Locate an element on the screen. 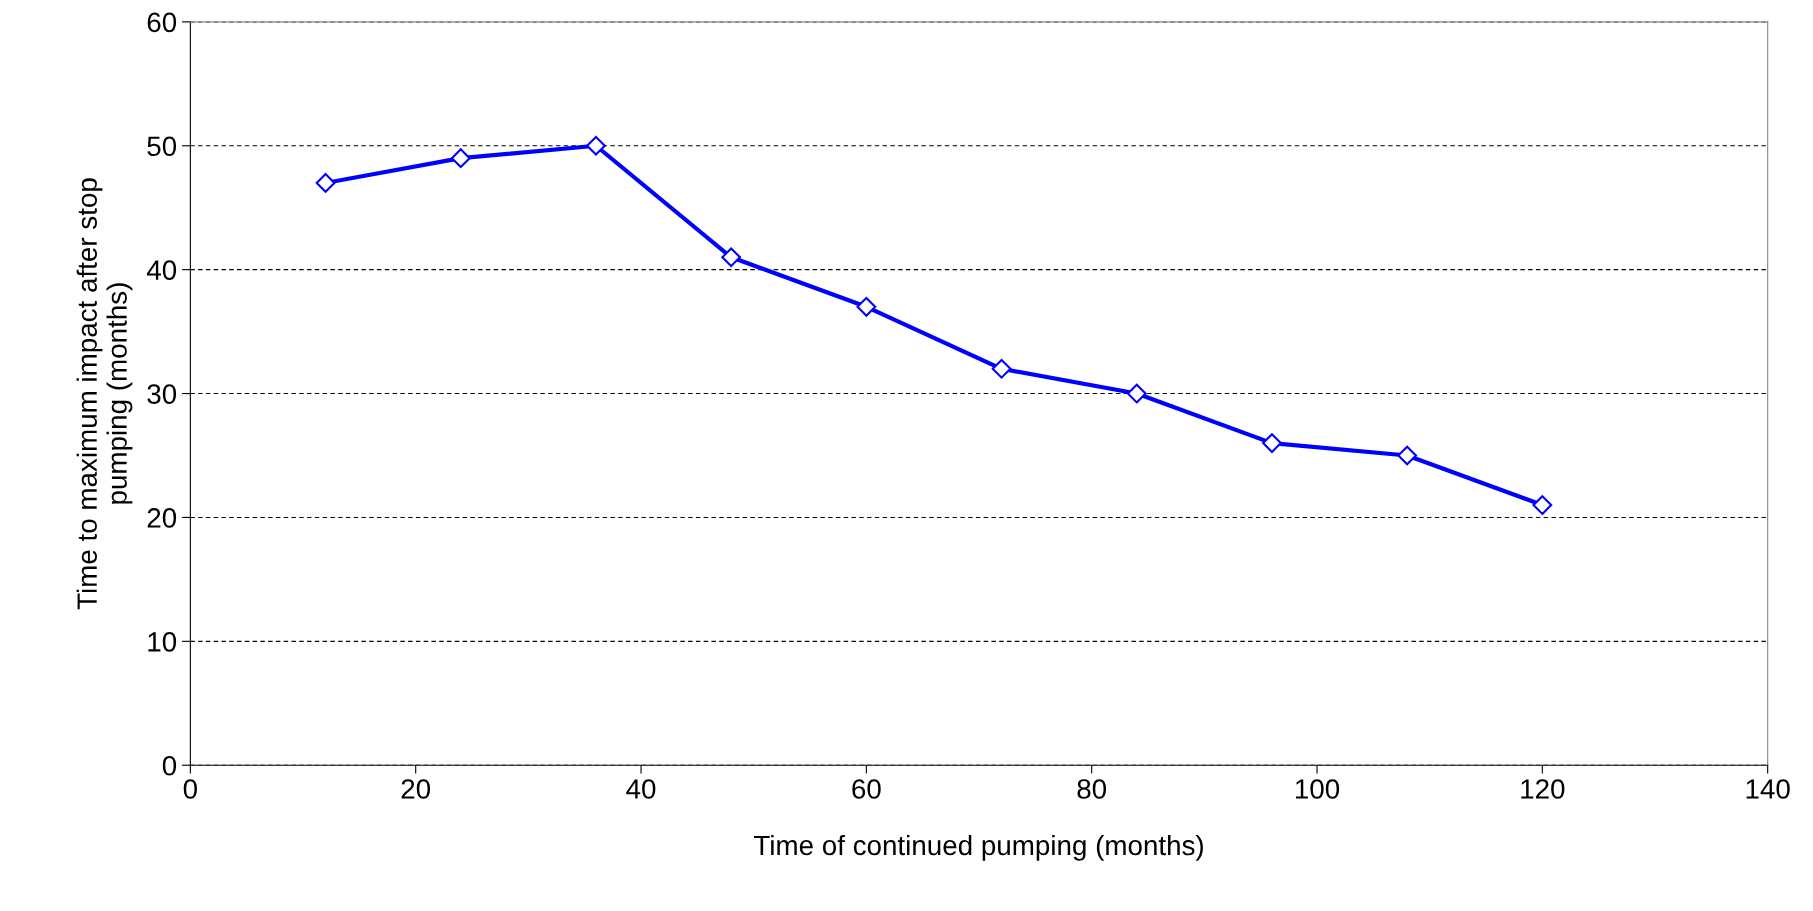 The width and height of the screenshot is (1813, 911). x-tick-label: 120 is located at coordinates (1543, 789).